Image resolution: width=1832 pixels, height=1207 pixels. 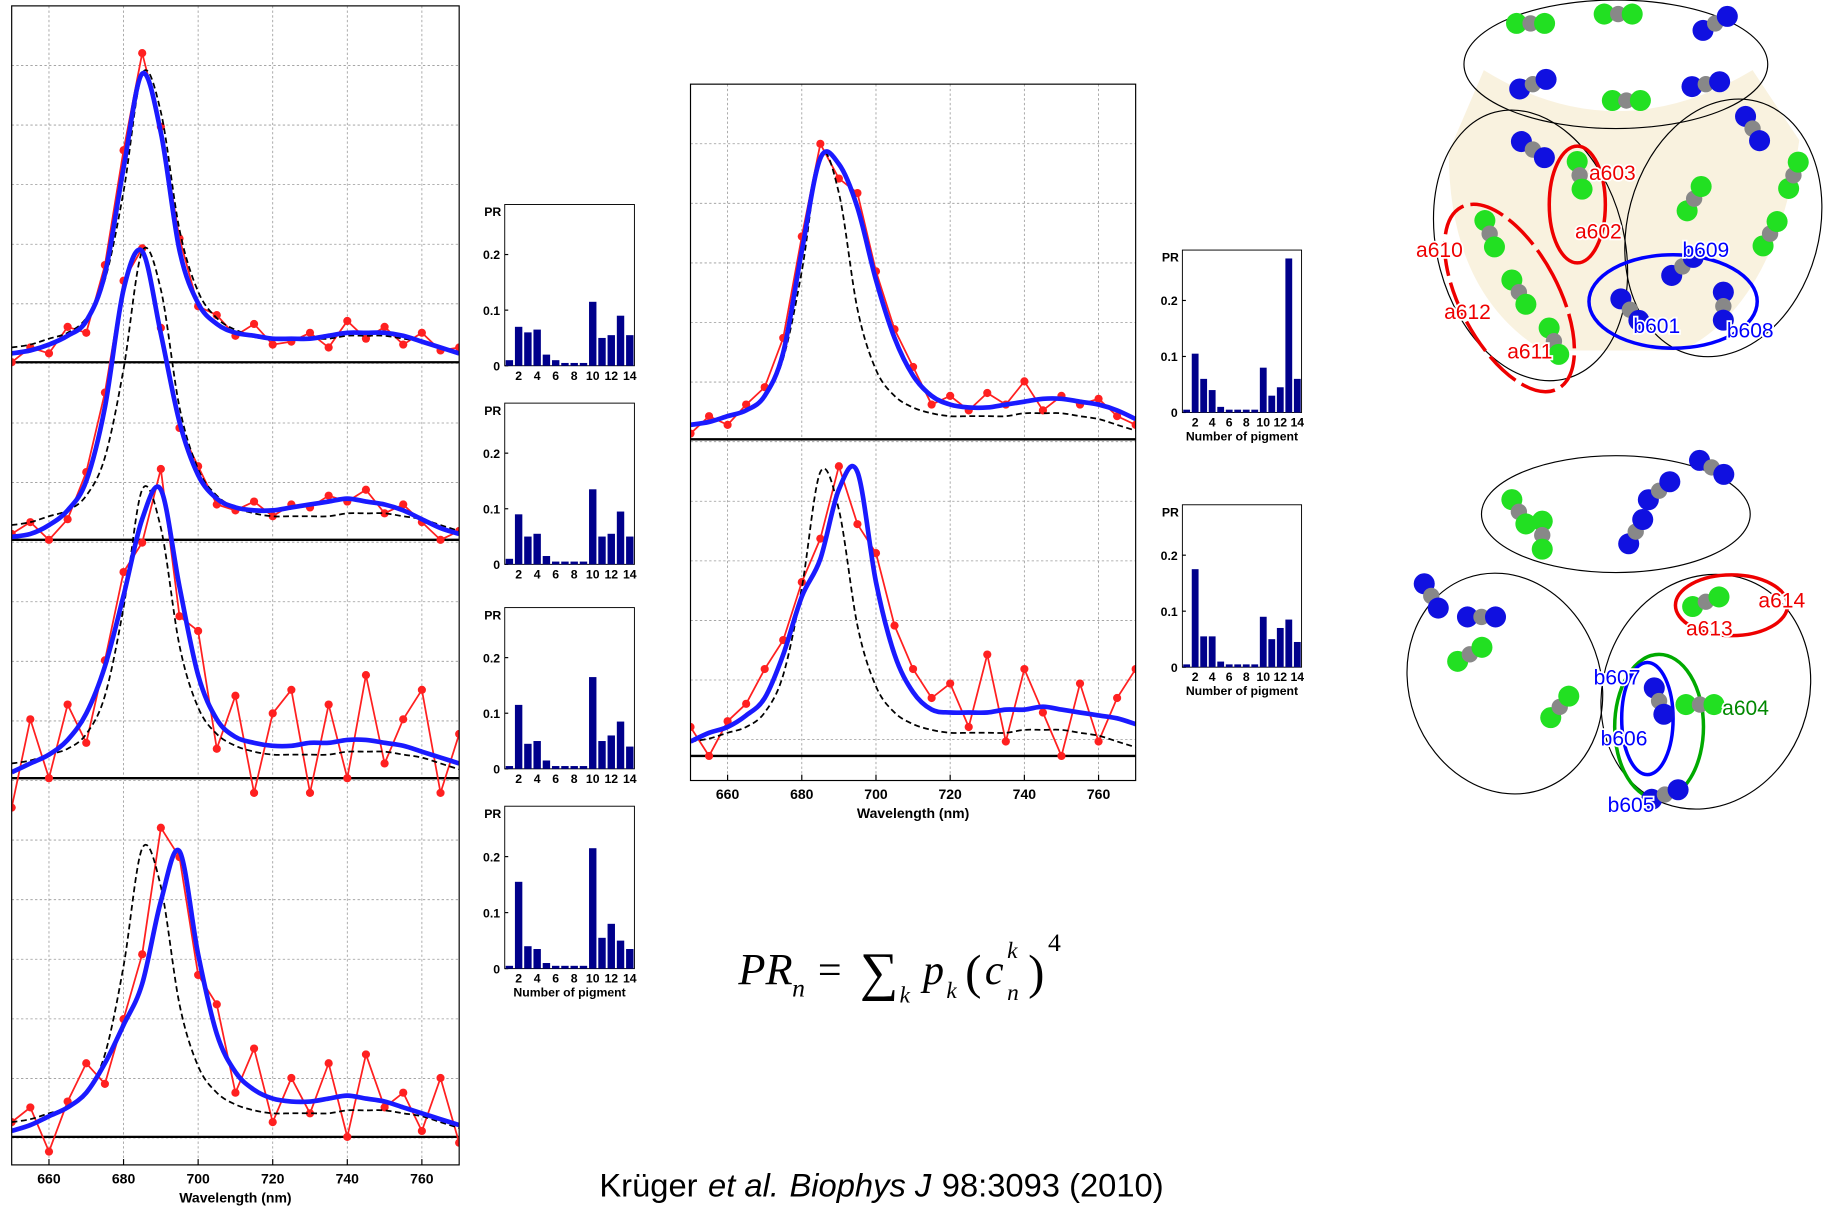 I want to click on x-tick-label: 6, so click(x=555, y=779).